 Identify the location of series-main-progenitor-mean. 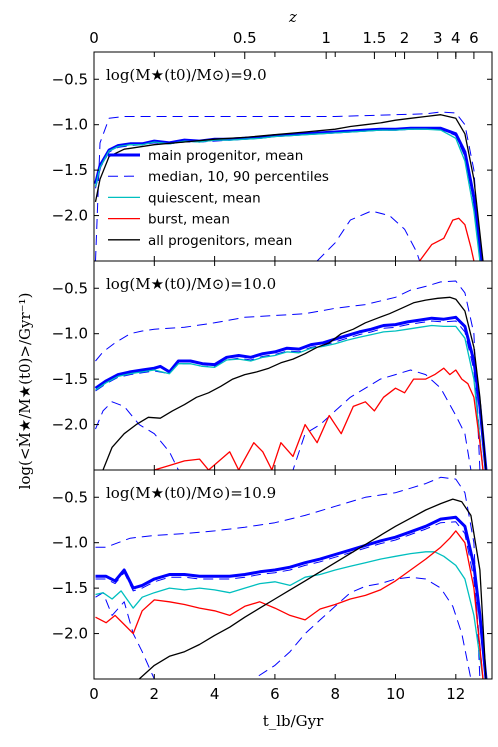
(288, 193).